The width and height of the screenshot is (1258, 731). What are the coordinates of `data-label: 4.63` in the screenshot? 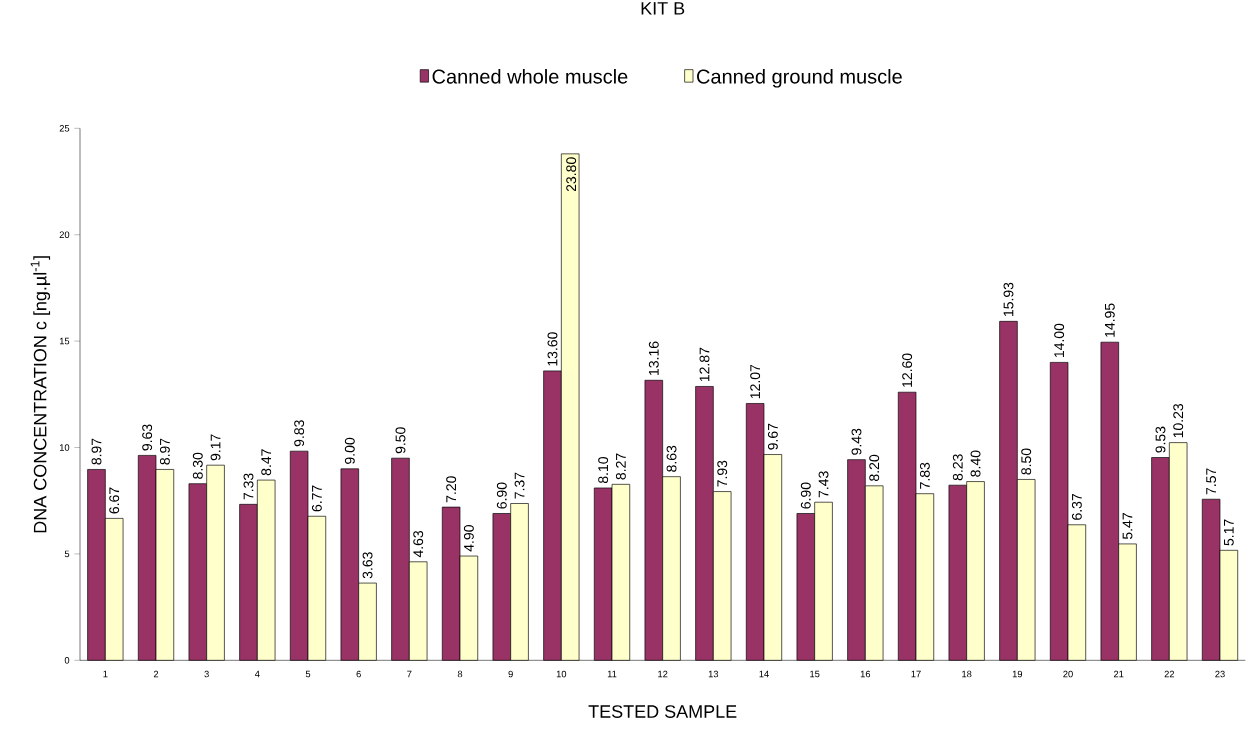 It's located at (418, 544).